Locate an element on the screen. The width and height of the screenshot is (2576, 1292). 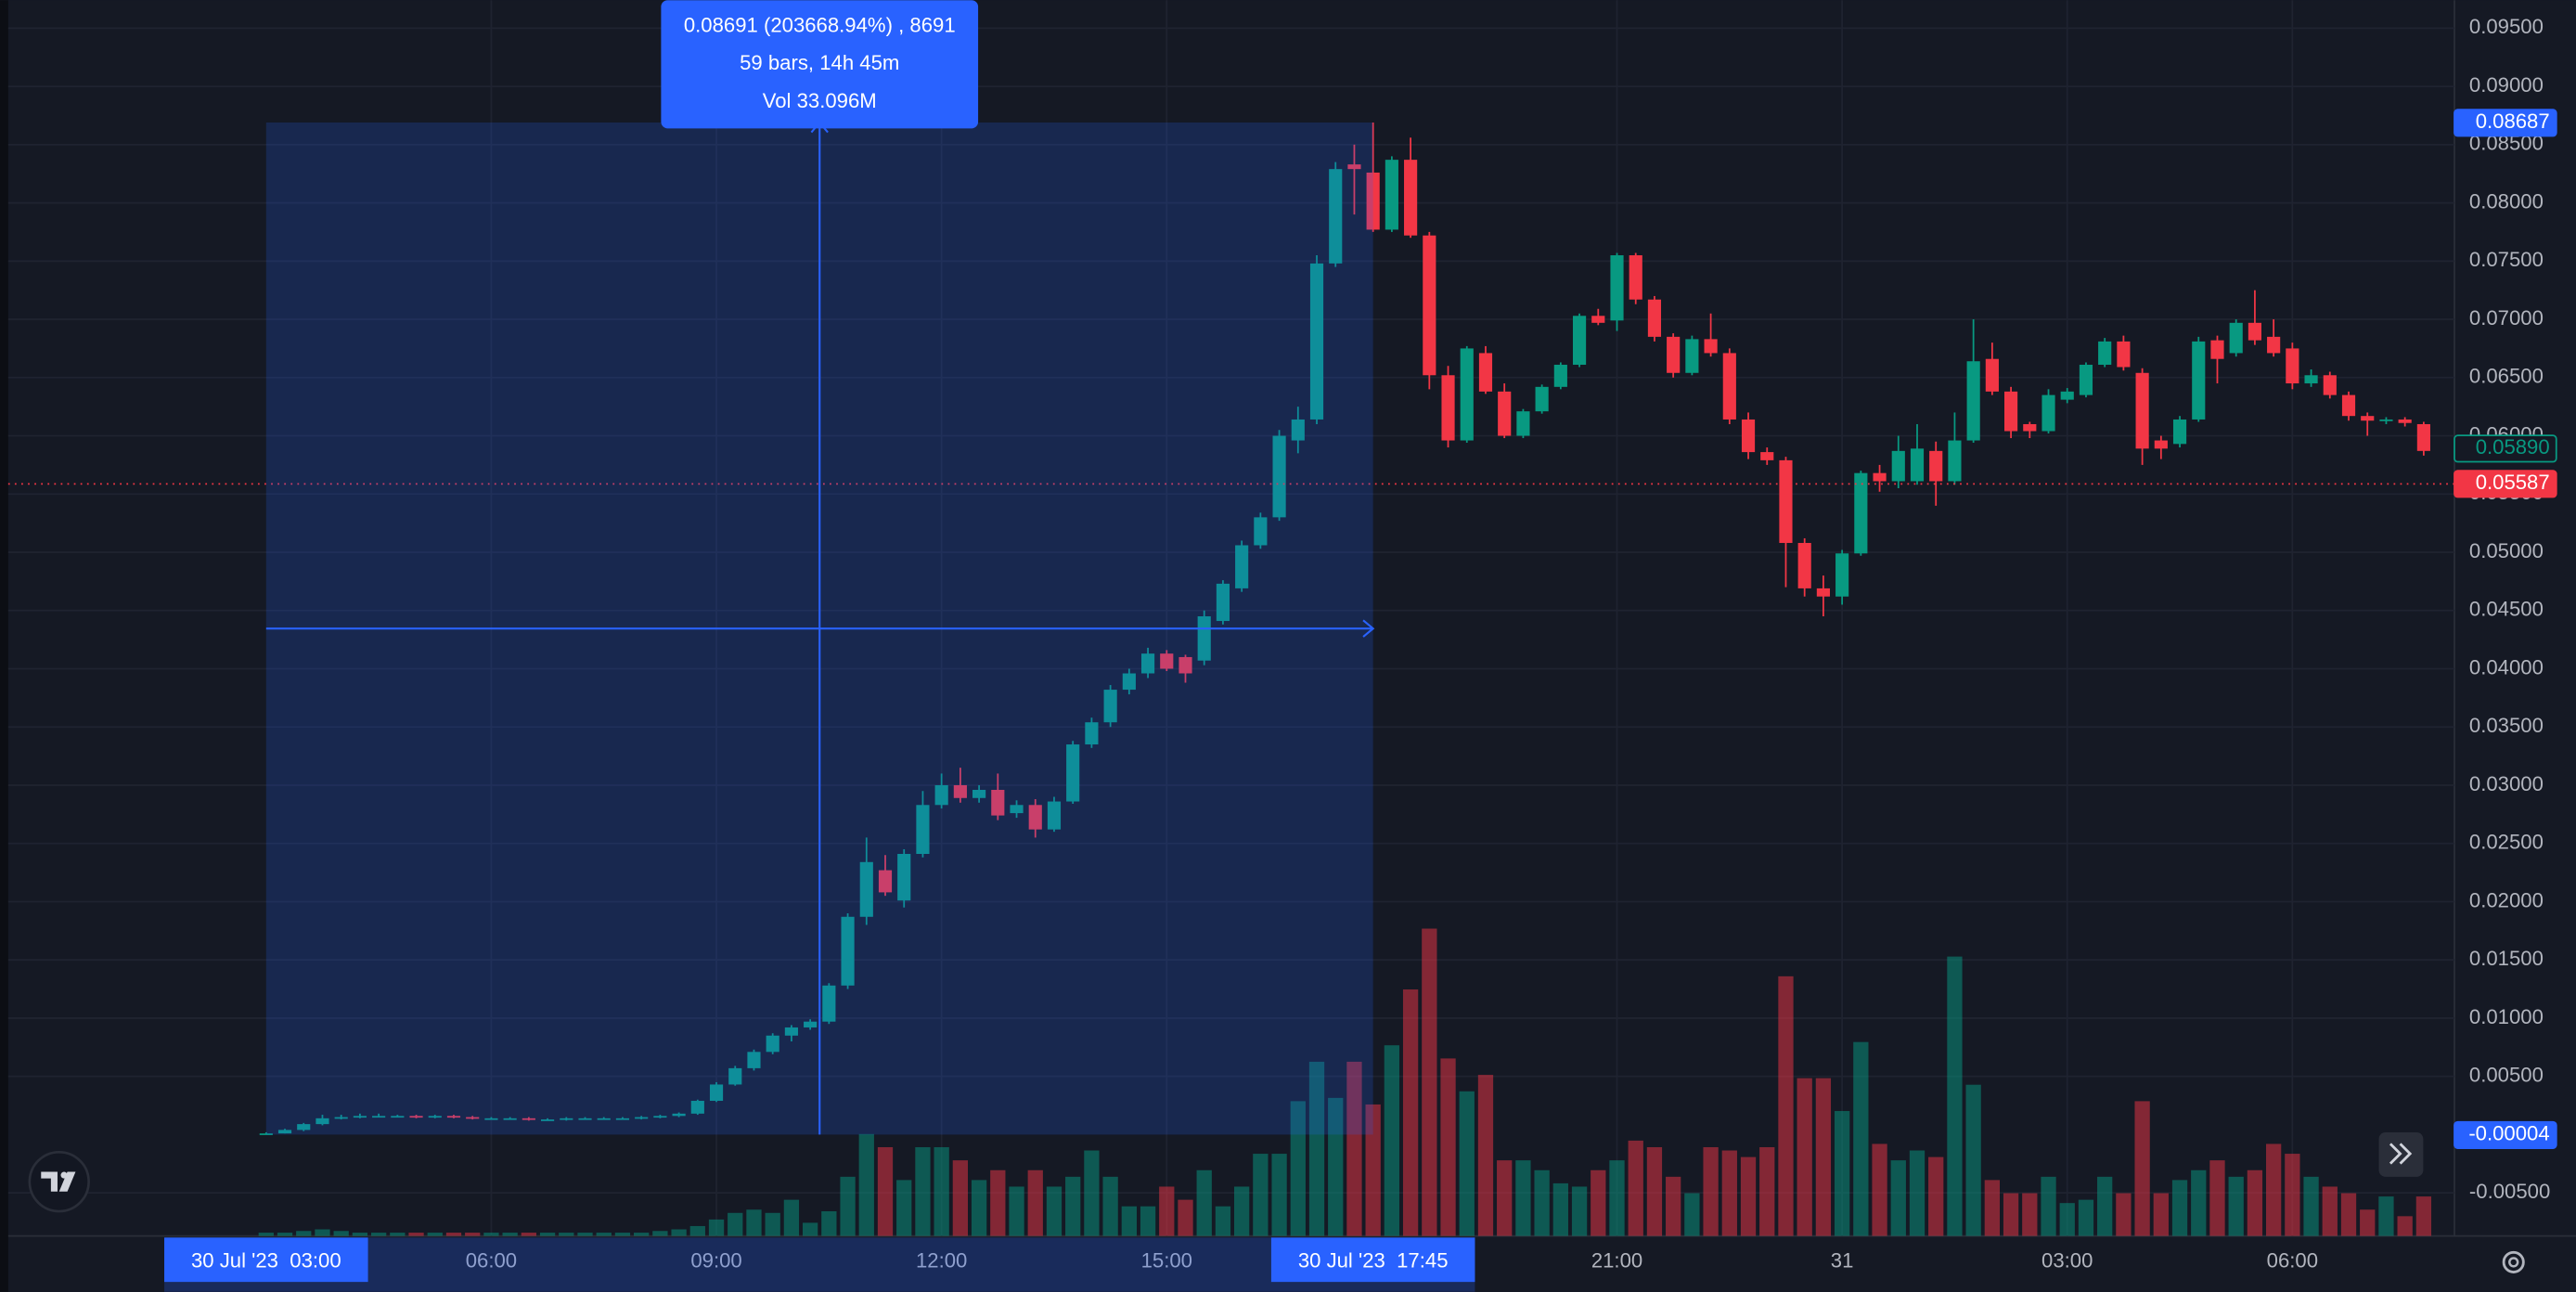
time-range-highlight is located at coordinates (819, 1264).